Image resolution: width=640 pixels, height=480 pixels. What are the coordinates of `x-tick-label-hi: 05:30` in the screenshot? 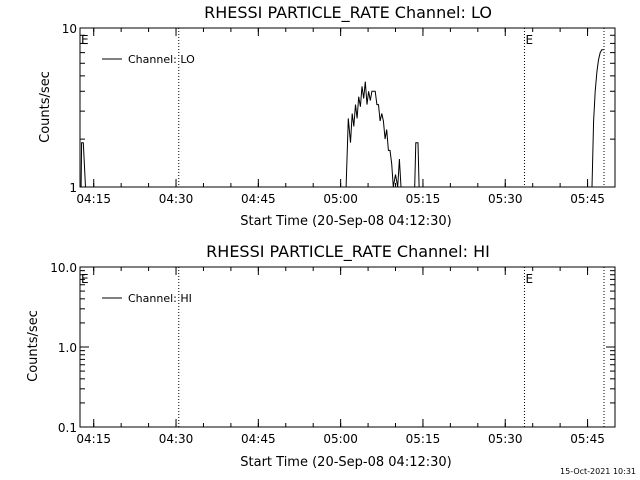 It's located at (505, 439).